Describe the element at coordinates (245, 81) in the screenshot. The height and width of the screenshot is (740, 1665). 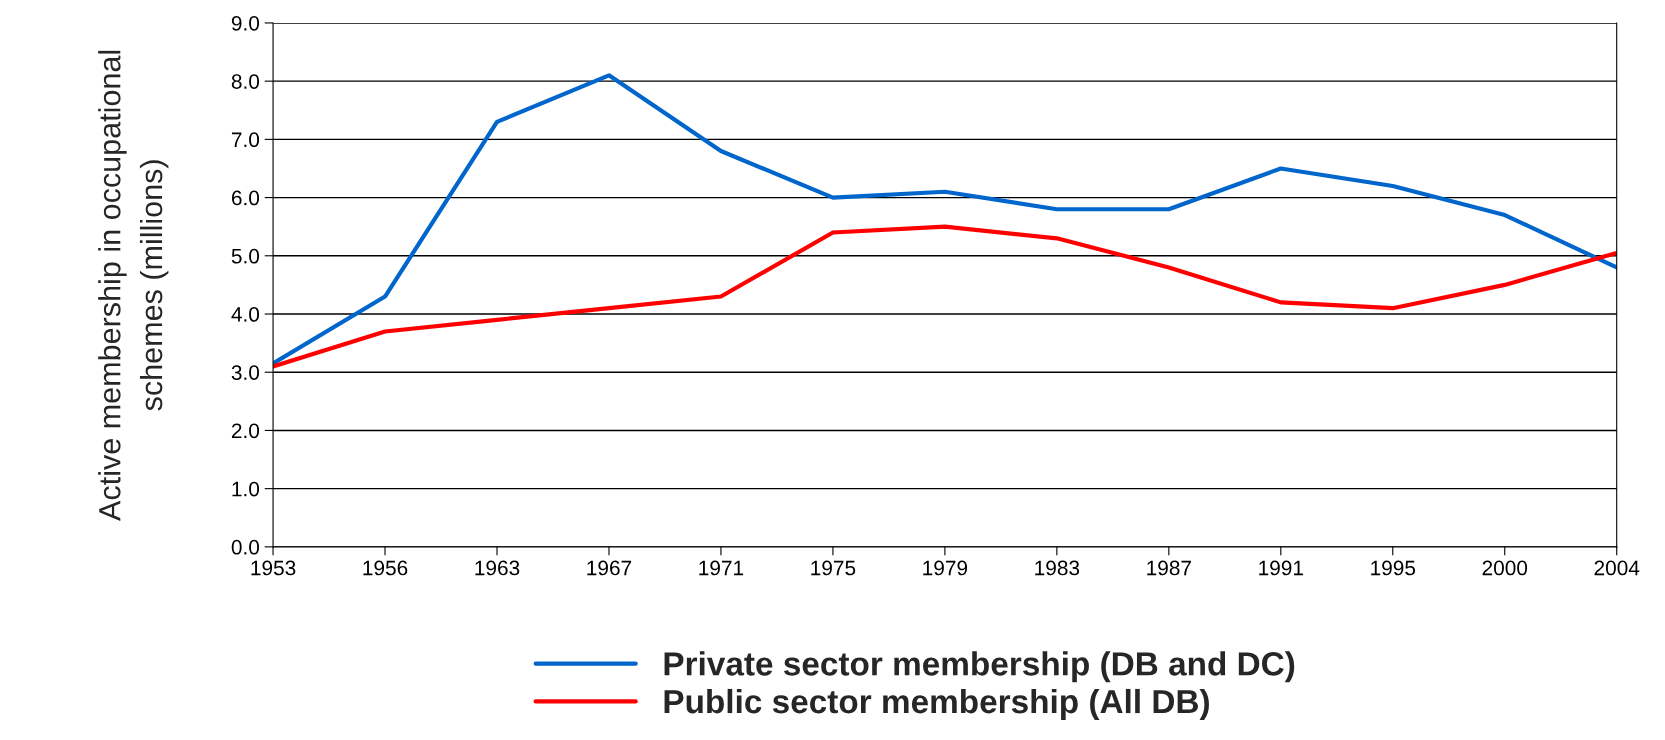
I see `y-tick-label: 8.0` at that location.